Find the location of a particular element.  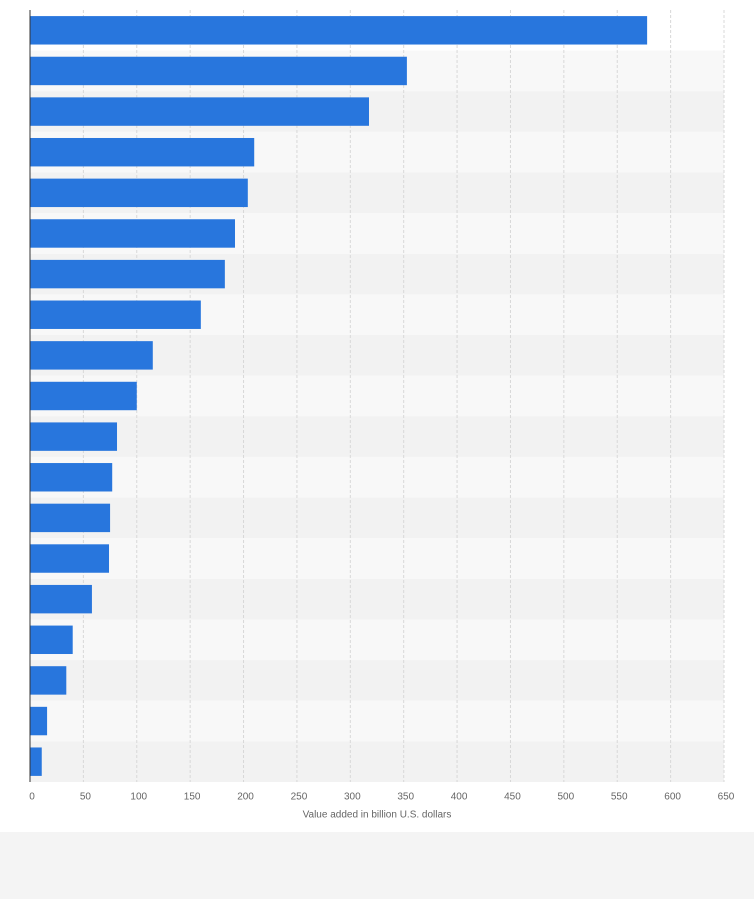

footer-panel is located at coordinates (377, 865).